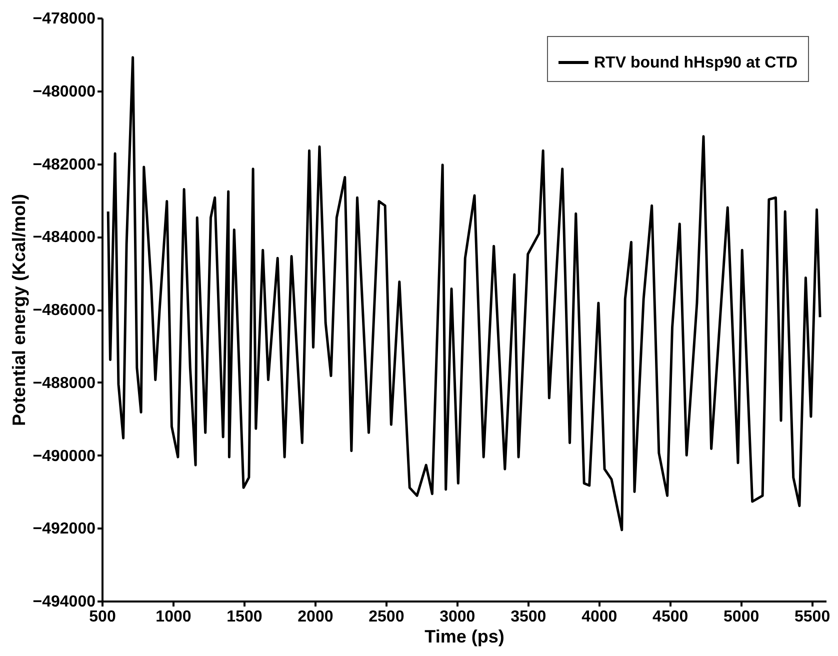 The height and width of the screenshot is (656, 838). What do you see at coordinates (316, 617) in the screenshot?
I see `x-tick-label: 2000` at bounding box center [316, 617].